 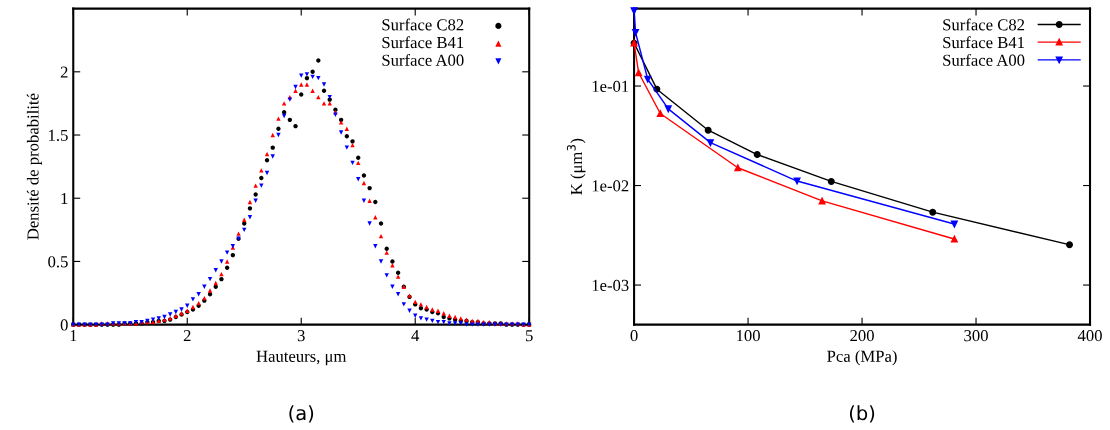 I want to click on x-tick-label: 2, so click(x=187, y=336).